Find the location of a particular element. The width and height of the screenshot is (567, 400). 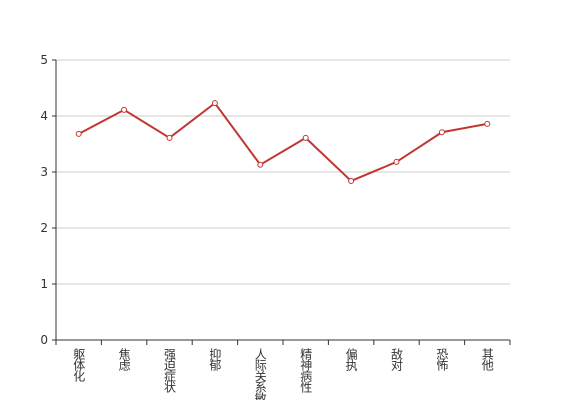

x-tick-label: 抑郁 is located at coordinates (215, 359).